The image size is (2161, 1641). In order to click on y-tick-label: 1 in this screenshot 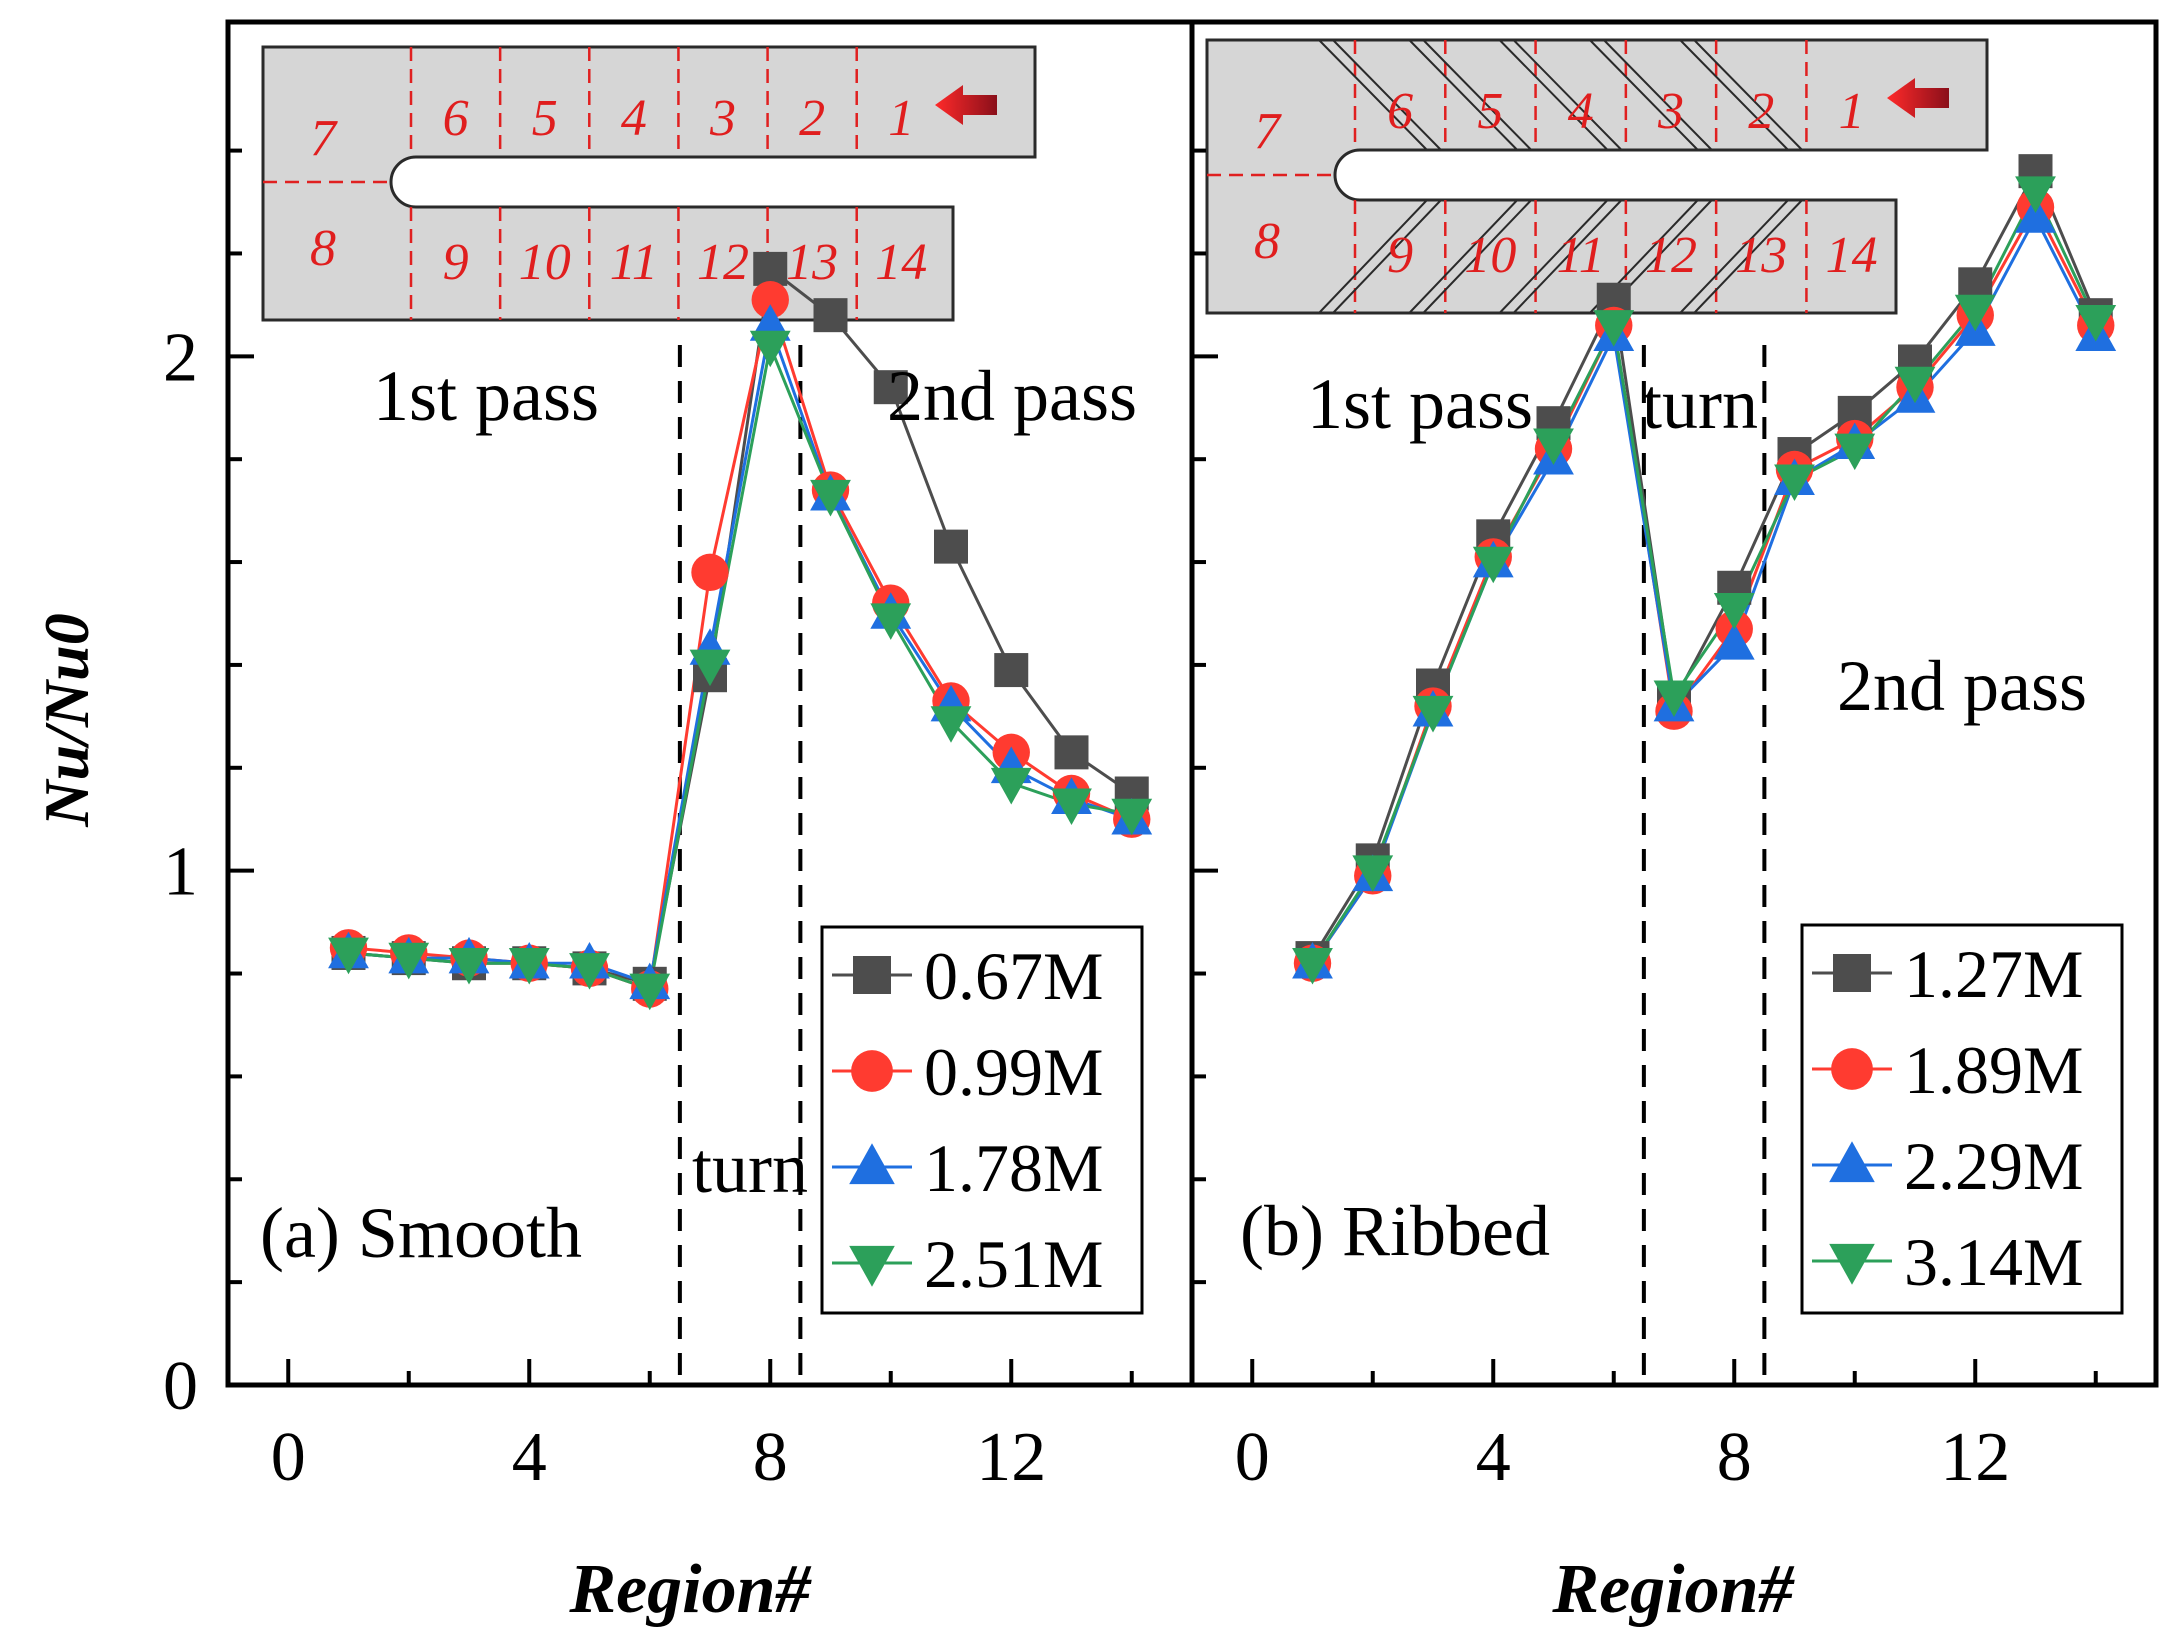, I will do `click(180, 872)`.